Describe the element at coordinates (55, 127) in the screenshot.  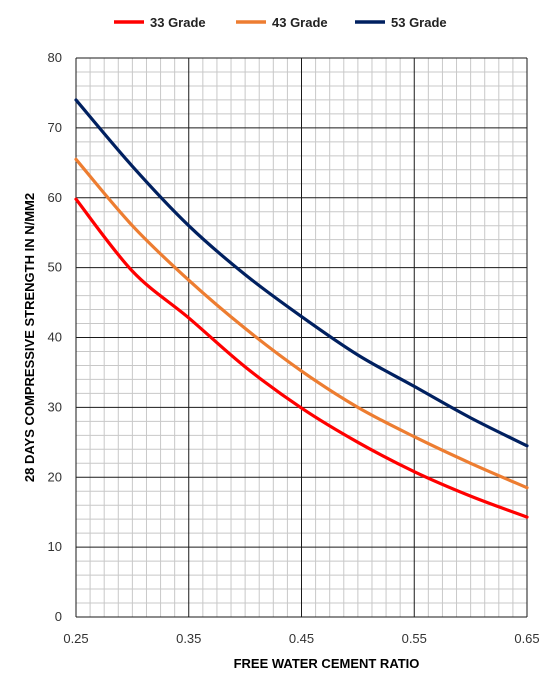
I see `y-tick-label: 70` at that location.